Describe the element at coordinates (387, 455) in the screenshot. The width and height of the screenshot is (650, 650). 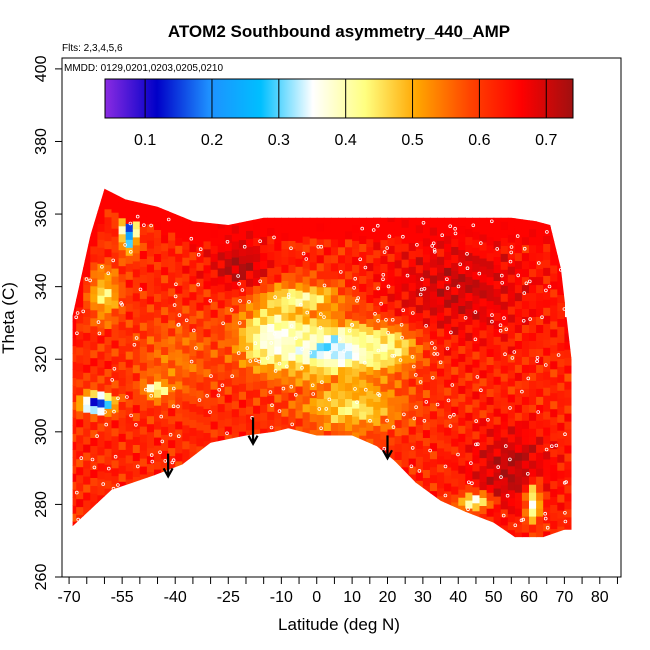
I see `arrow-head` at that location.